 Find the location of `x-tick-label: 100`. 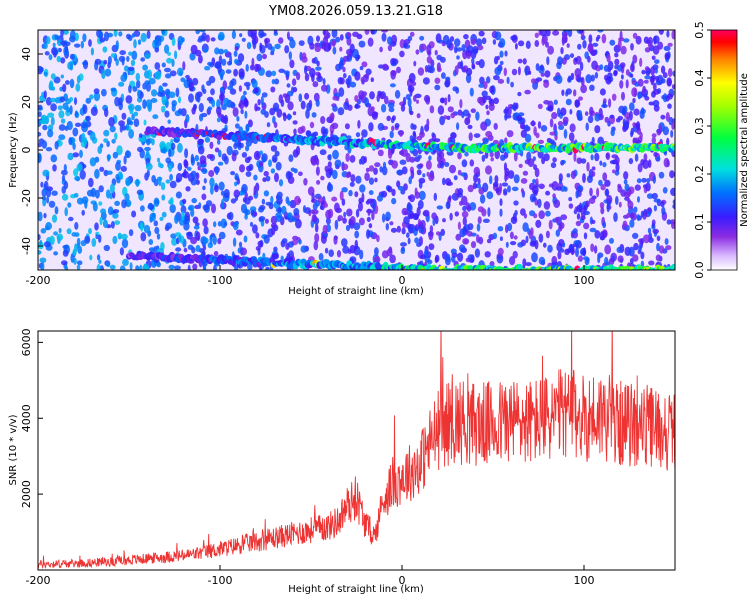

x-tick-label: 100 is located at coordinates (584, 280).